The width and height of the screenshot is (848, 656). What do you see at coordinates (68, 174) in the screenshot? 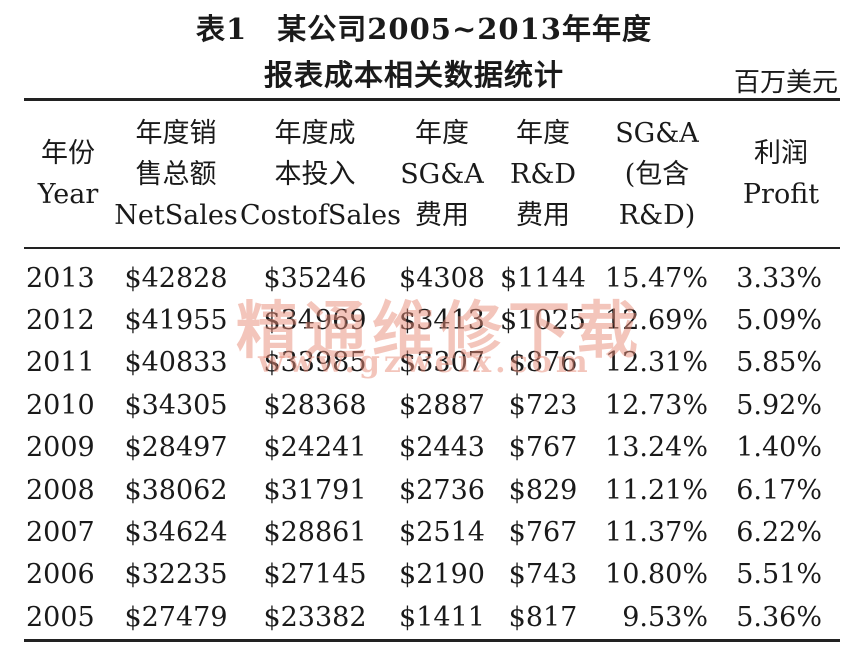
I see `header-year: 年份 Year` at bounding box center [68, 174].